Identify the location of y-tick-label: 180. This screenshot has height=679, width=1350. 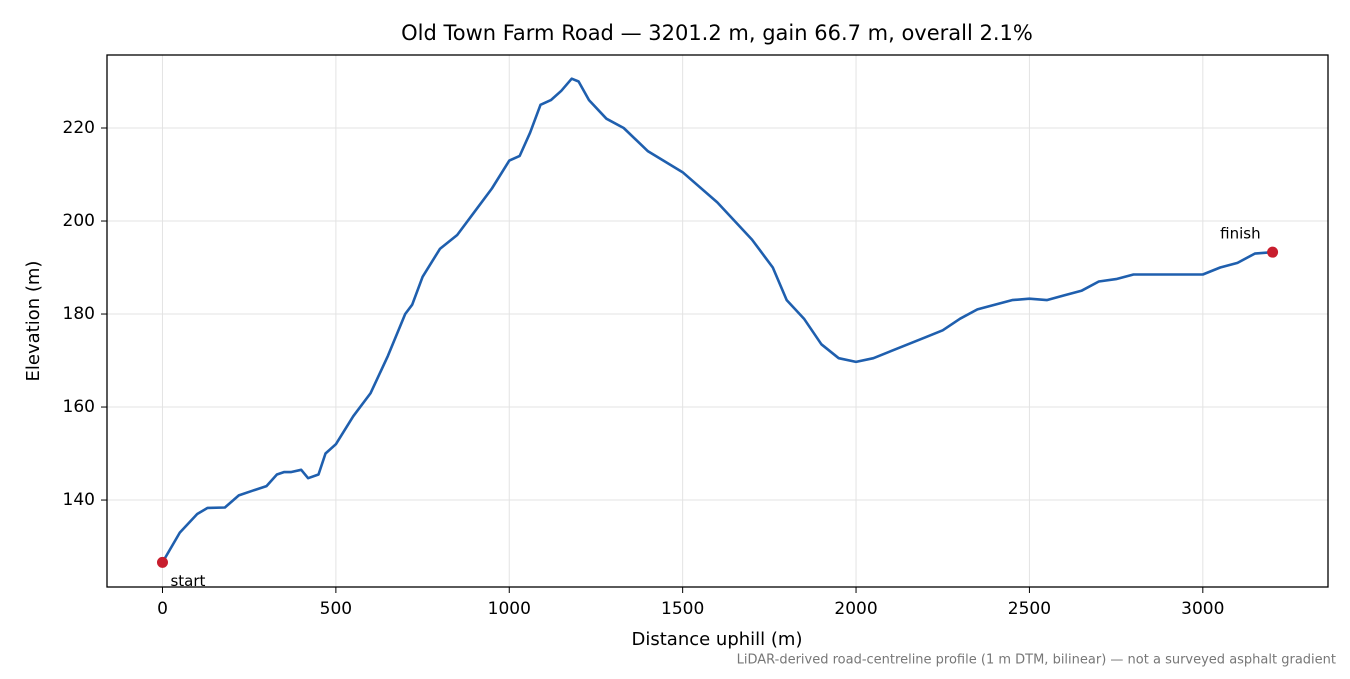
(79, 314).